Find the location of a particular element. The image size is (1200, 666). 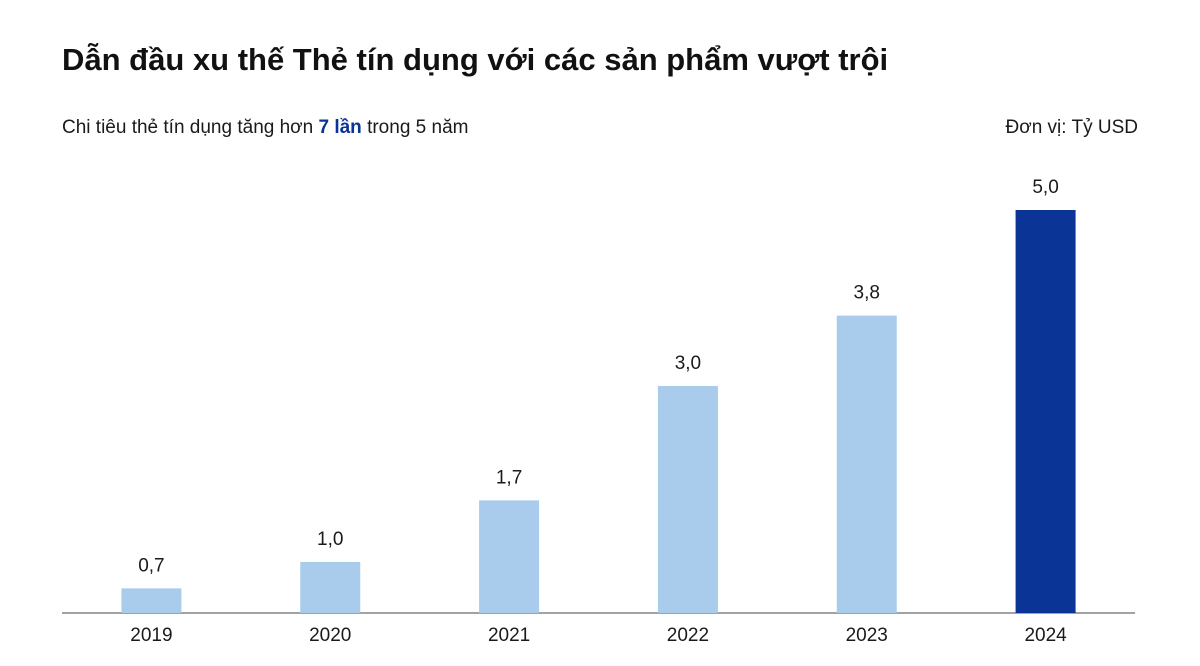

value-label: 3,8 is located at coordinates (867, 293).